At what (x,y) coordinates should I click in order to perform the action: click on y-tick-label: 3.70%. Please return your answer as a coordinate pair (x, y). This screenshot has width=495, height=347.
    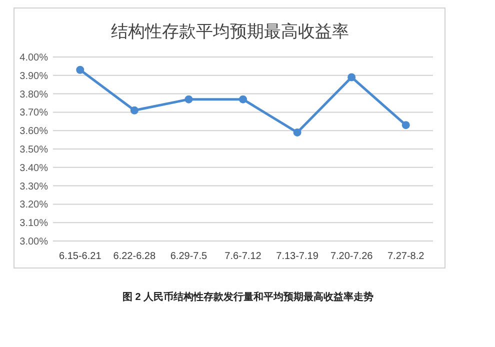
    Looking at the image, I should click on (34, 113).